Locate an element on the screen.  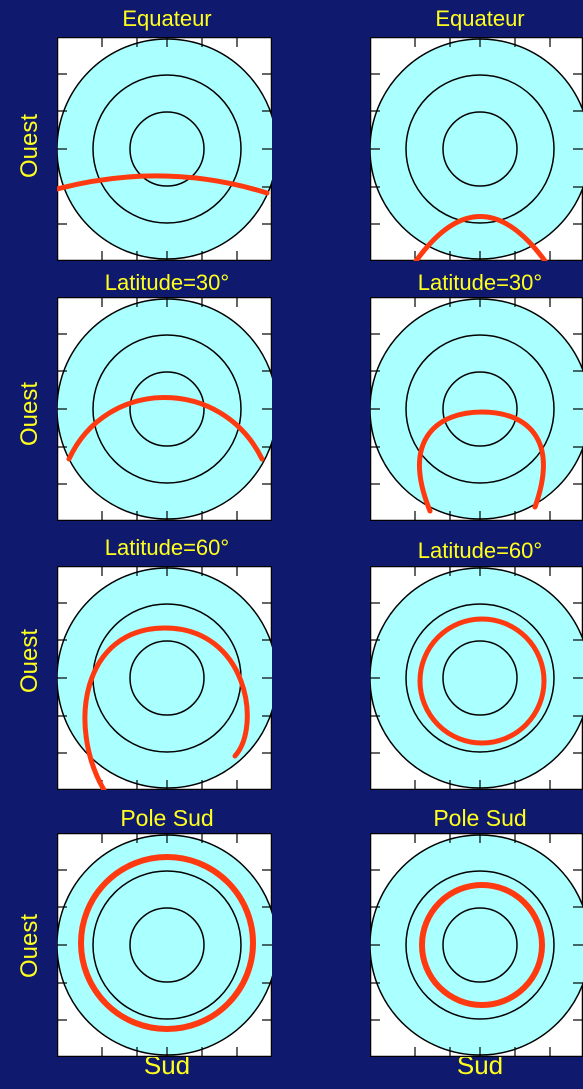
sky-panel-equator-left is located at coordinates (164, 149).